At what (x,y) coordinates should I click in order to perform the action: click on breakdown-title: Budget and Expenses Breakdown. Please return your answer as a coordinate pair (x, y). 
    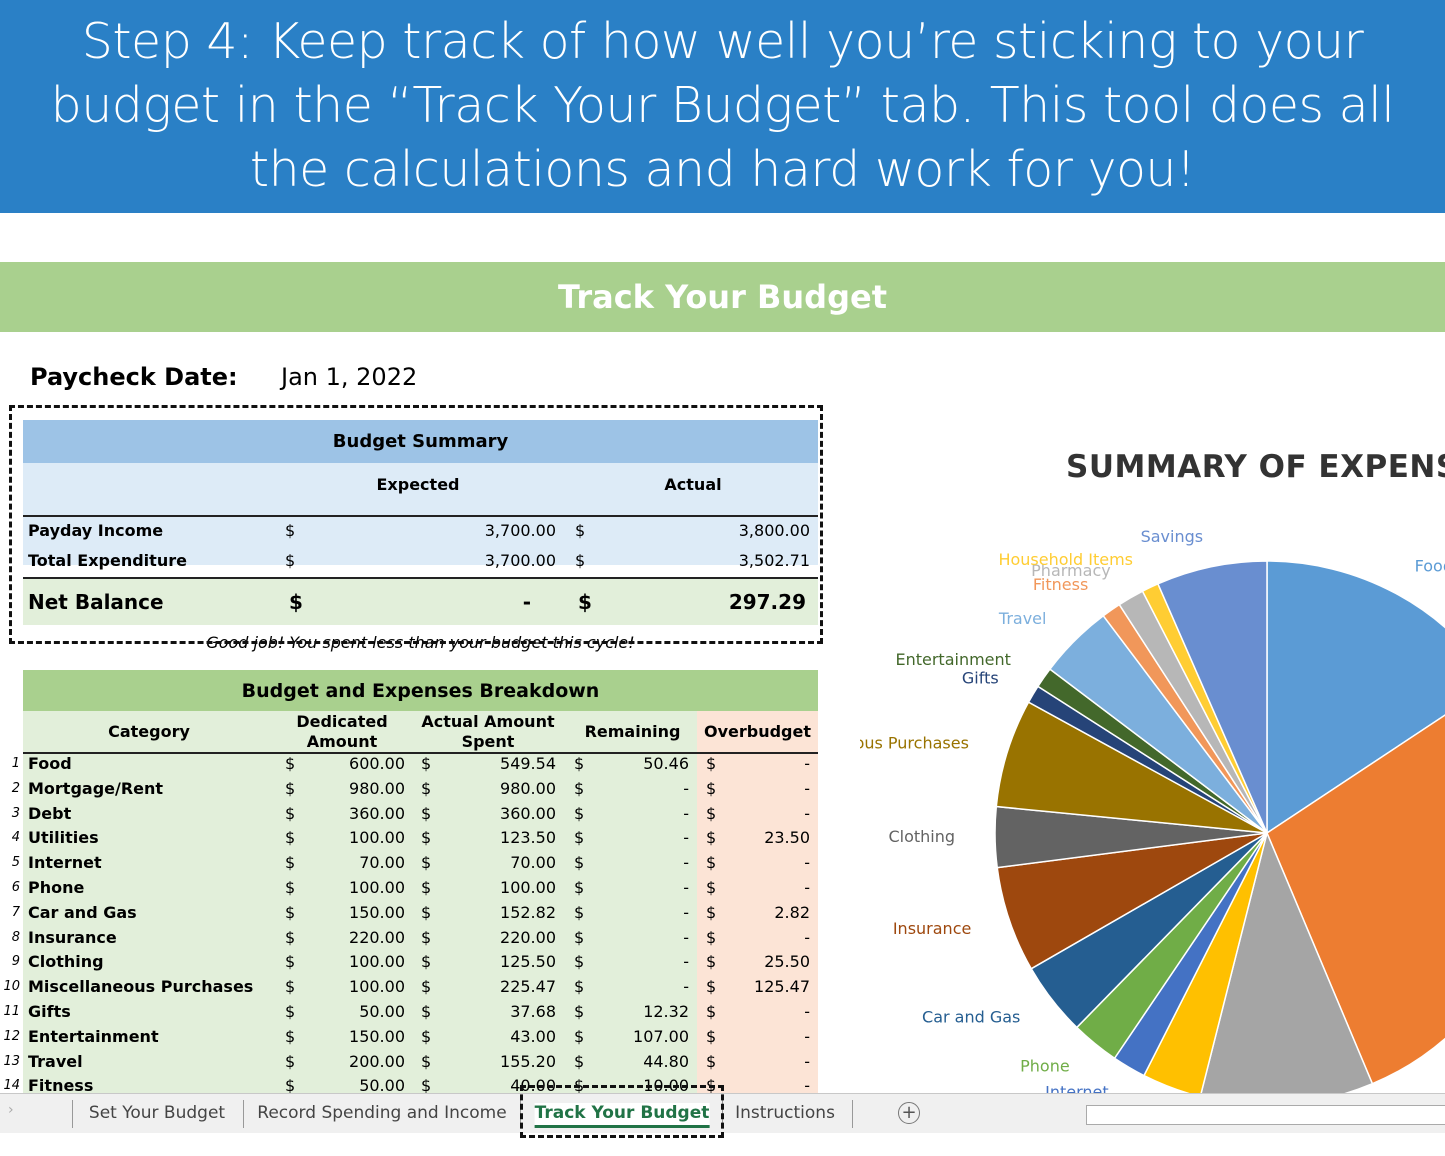
    Looking at the image, I should click on (420, 691).